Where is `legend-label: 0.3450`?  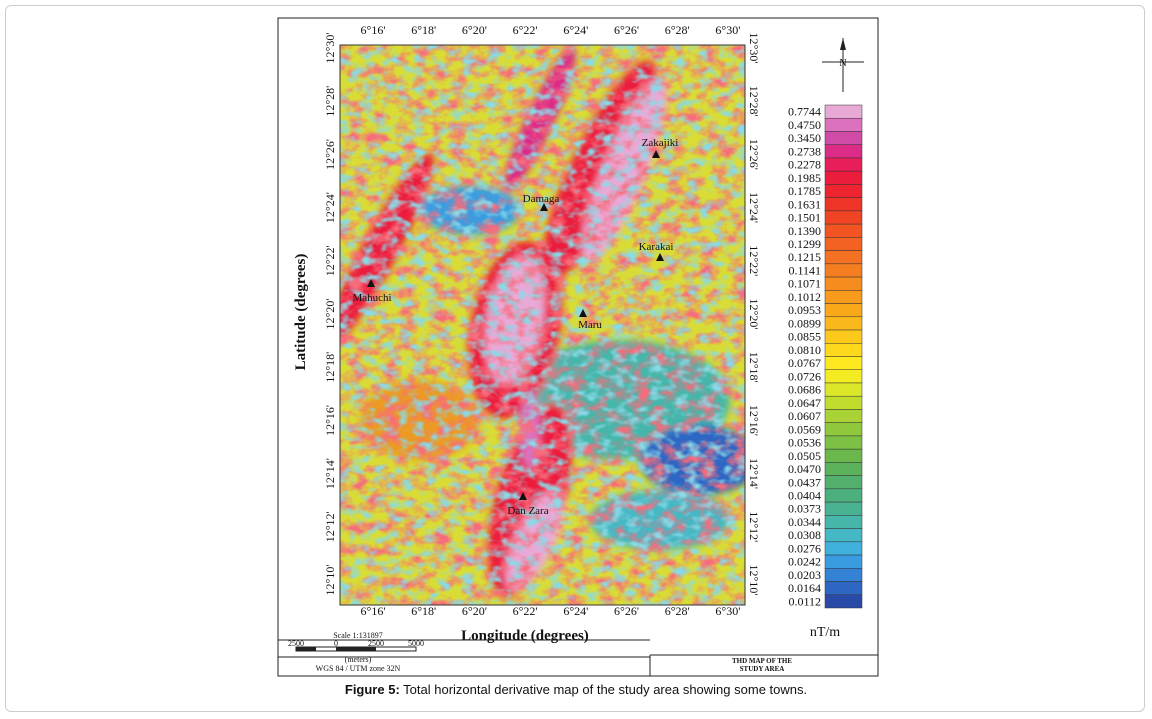
legend-label: 0.3450 is located at coordinates (804, 138).